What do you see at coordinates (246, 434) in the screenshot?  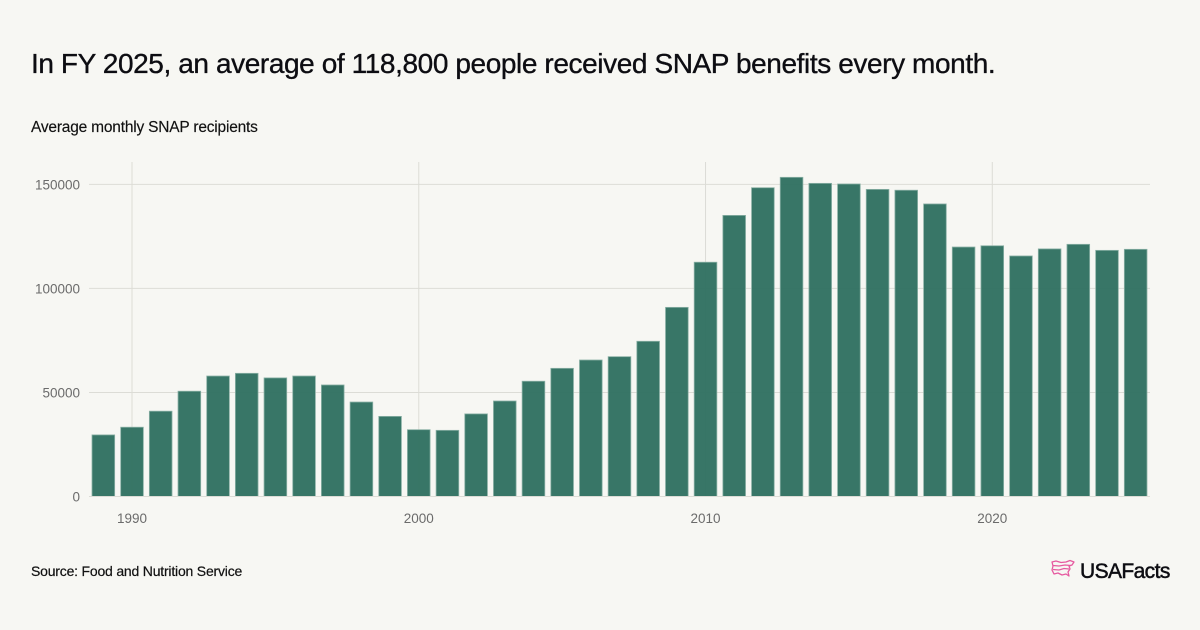 I see `bar-1994` at bounding box center [246, 434].